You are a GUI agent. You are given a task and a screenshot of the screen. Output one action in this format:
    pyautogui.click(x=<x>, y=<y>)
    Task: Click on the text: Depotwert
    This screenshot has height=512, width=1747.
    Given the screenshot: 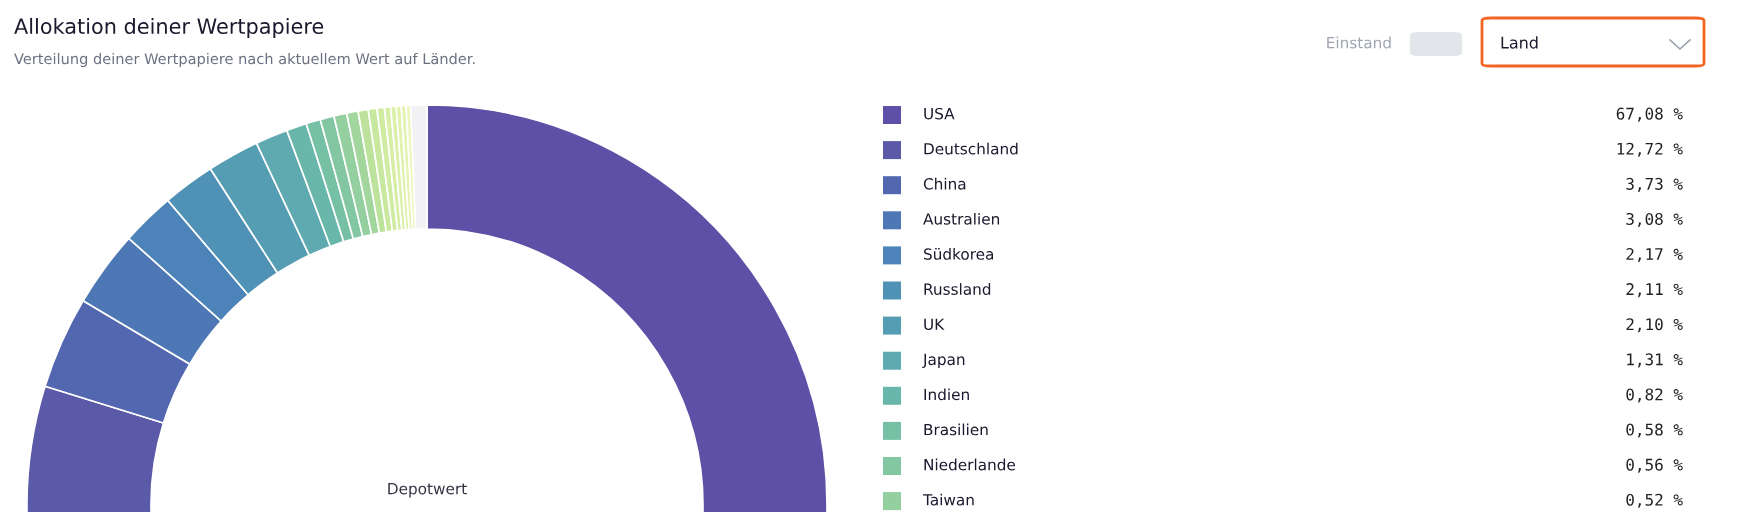 What is the action you would take?
    pyautogui.click(x=427, y=490)
    